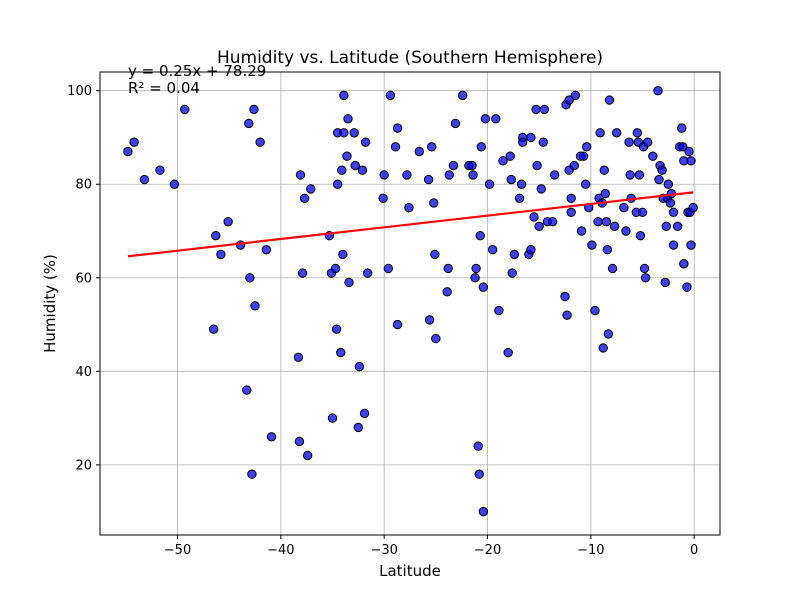 This screenshot has width=800, height=600. I want to click on x-axis-ticks: −50 −40 −30 −20 −10 0, so click(431, 546).